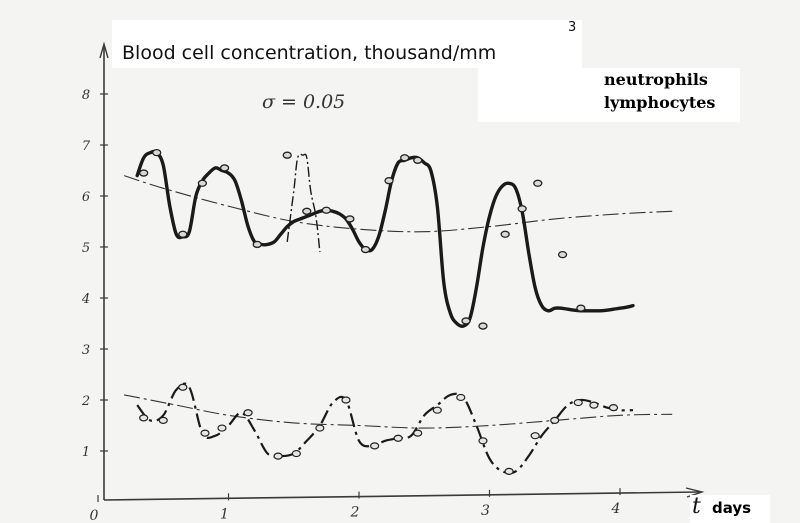  I want to click on x-tick-label: 4, so click(616, 509).